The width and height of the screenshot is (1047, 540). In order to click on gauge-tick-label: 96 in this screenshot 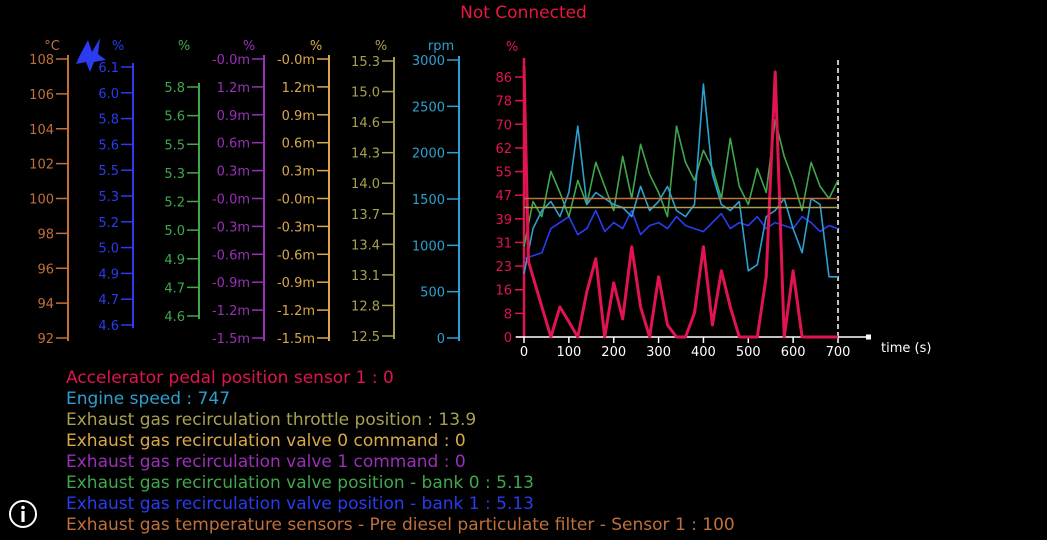, I will do `click(45, 269)`.